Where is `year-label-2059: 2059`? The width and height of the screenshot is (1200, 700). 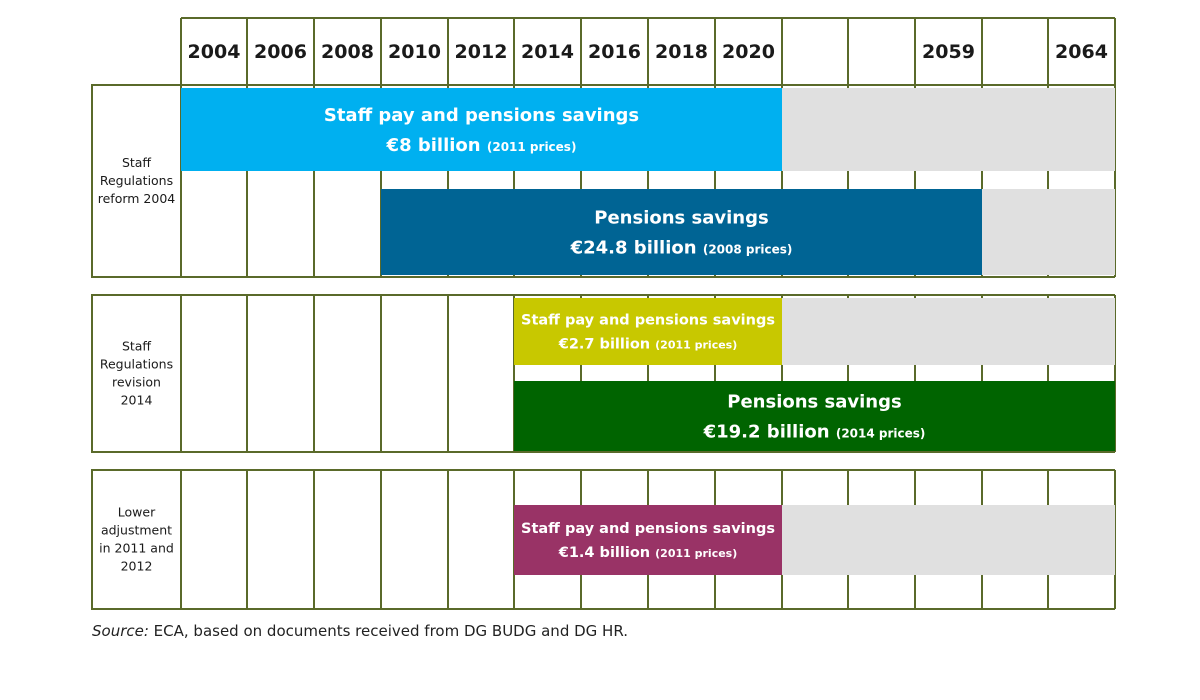 year-label-2059: 2059 is located at coordinates (948, 52).